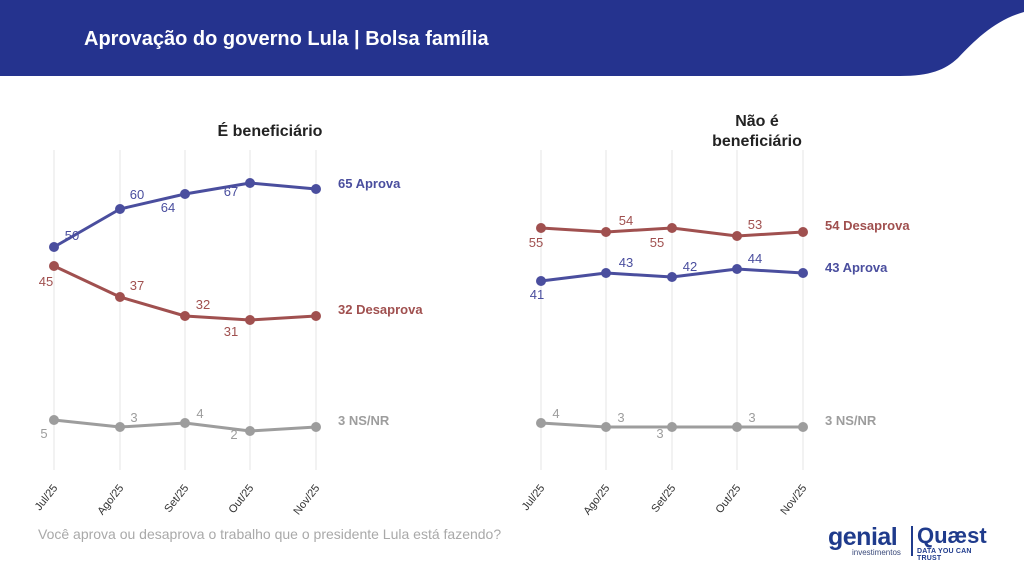 Image resolution: width=1024 pixels, height=575 pixels. What do you see at coordinates (867, 225) in the screenshot?
I see `series-end-label: 54 Desaprova` at bounding box center [867, 225].